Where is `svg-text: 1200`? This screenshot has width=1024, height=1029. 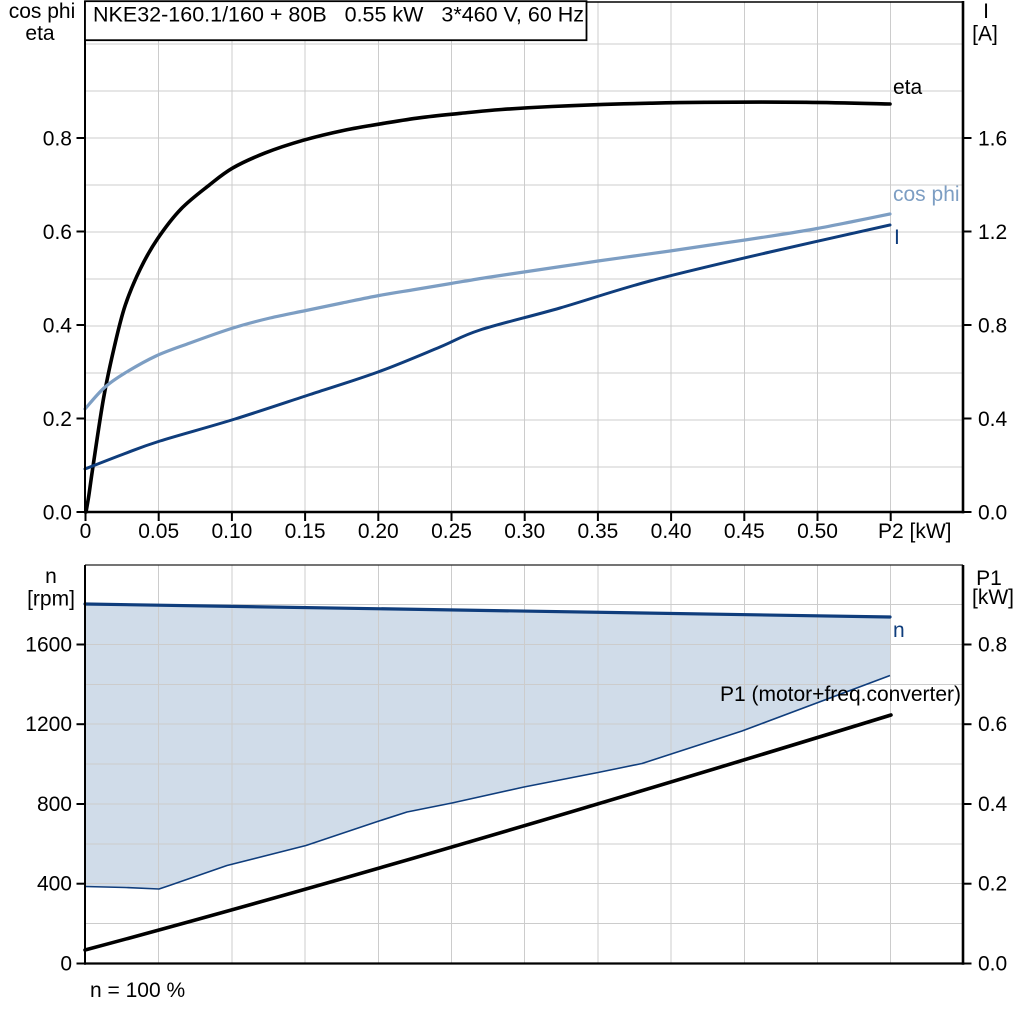
svg-text: 1200 is located at coordinates (48, 724).